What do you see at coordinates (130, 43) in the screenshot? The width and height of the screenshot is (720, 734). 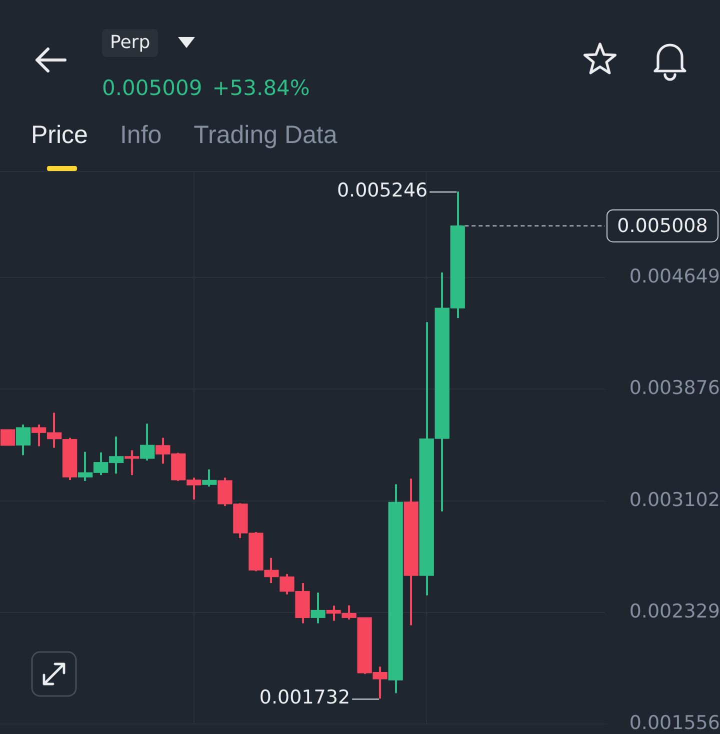 I see `text: Perp` at bounding box center [130, 43].